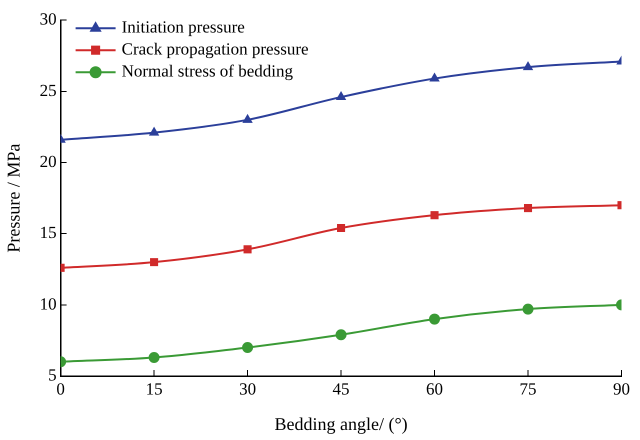  I want to click on x-tick-label: 0, so click(60, 389).